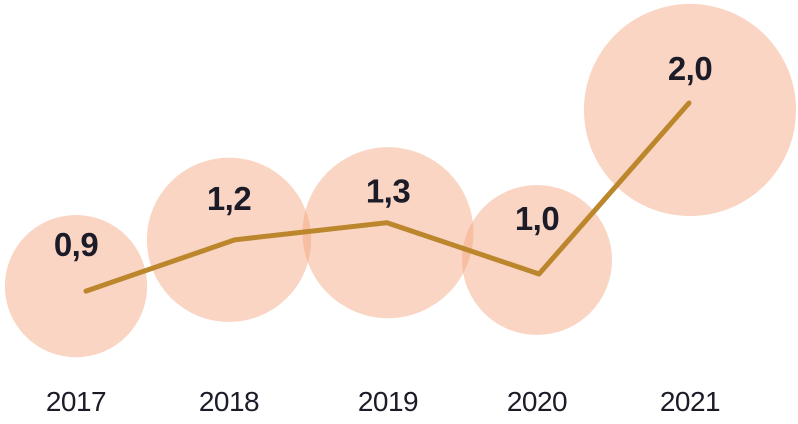 The height and width of the screenshot is (424, 798). Describe the element at coordinates (229, 198) in the screenshot. I see `value-label-2018: 1,2` at that location.